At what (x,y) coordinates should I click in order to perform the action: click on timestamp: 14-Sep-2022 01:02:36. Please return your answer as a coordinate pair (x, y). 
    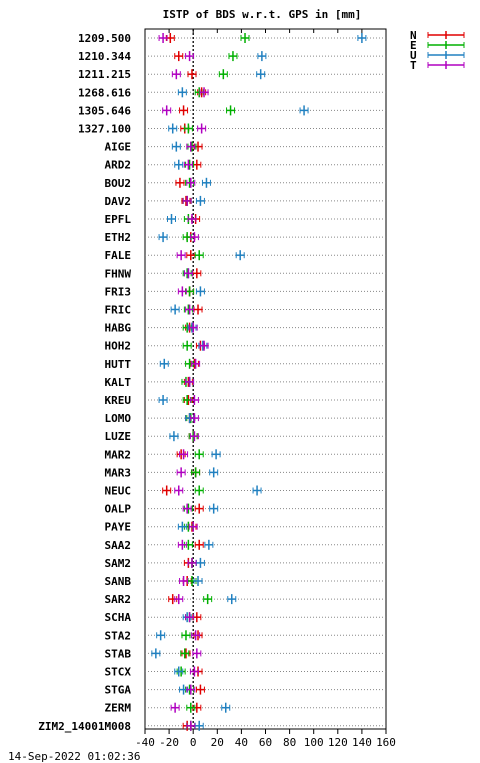
    Looking at the image, I should click on (74, 756).